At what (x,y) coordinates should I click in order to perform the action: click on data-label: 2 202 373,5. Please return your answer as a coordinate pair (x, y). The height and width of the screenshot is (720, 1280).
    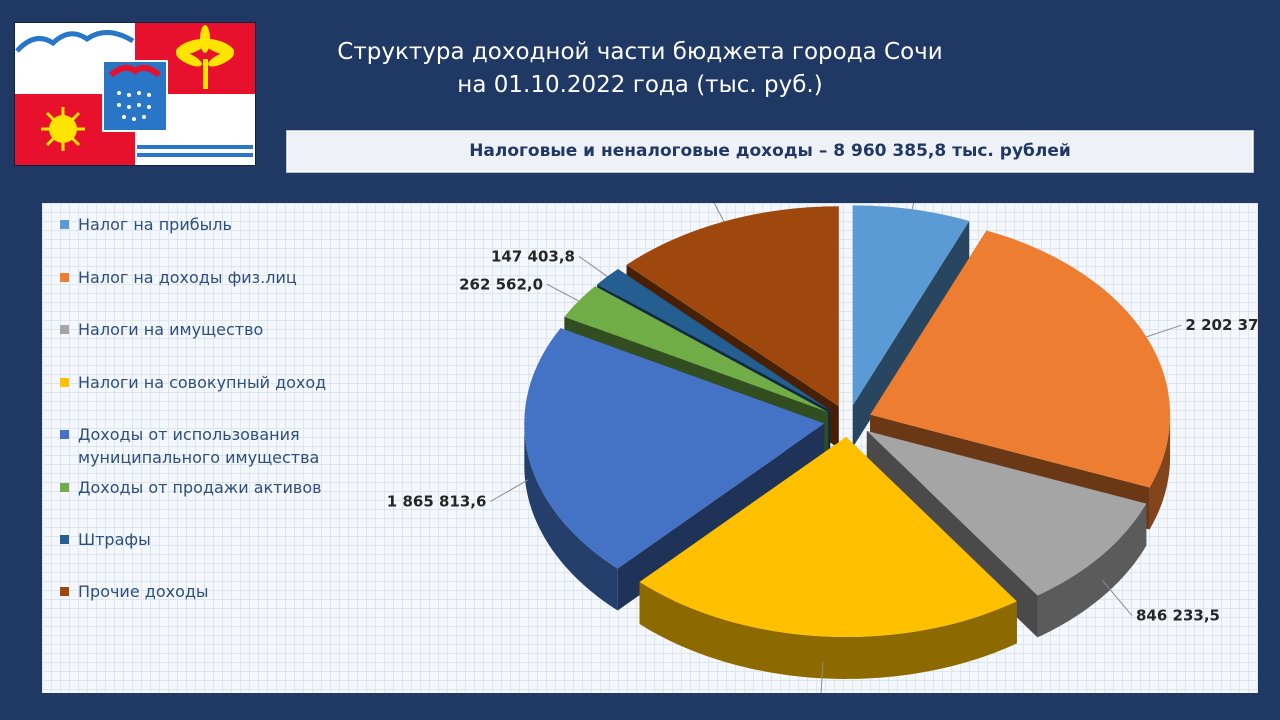
    Looking at the image, I should click on (1221, 325).